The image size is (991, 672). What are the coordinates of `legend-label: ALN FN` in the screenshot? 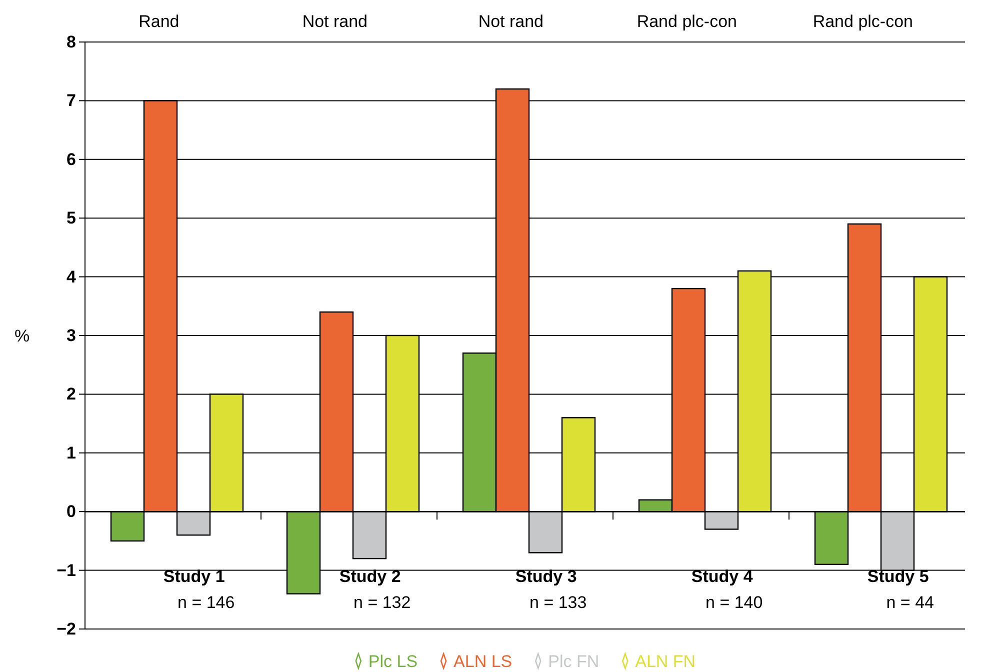 It's located at (665, 661).